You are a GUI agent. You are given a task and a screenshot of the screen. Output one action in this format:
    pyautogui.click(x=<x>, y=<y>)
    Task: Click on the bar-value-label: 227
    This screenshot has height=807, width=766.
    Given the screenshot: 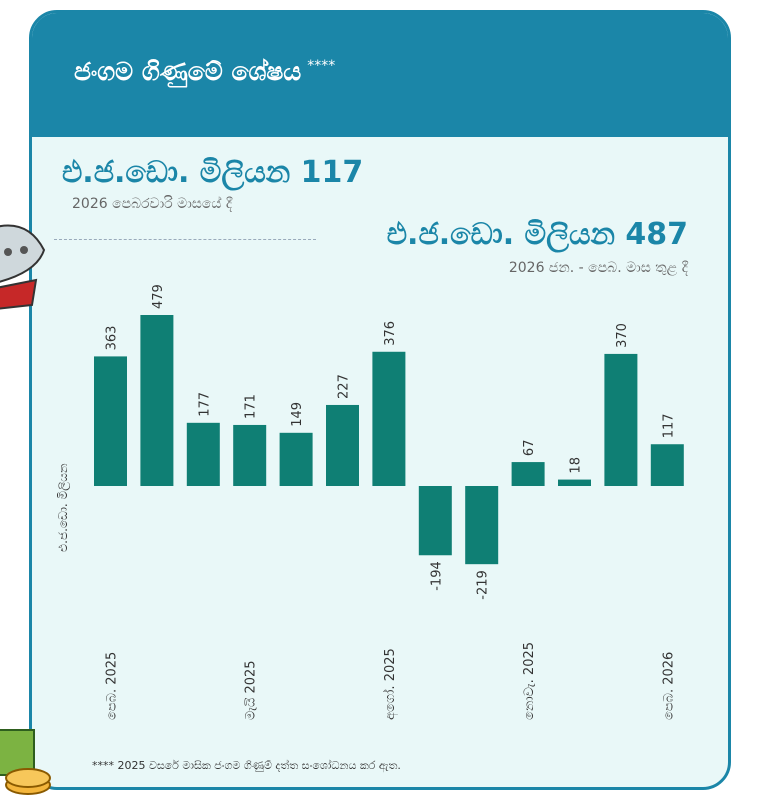 What is the action you would take?
    pyautogui.click(x=344, y=386)
    